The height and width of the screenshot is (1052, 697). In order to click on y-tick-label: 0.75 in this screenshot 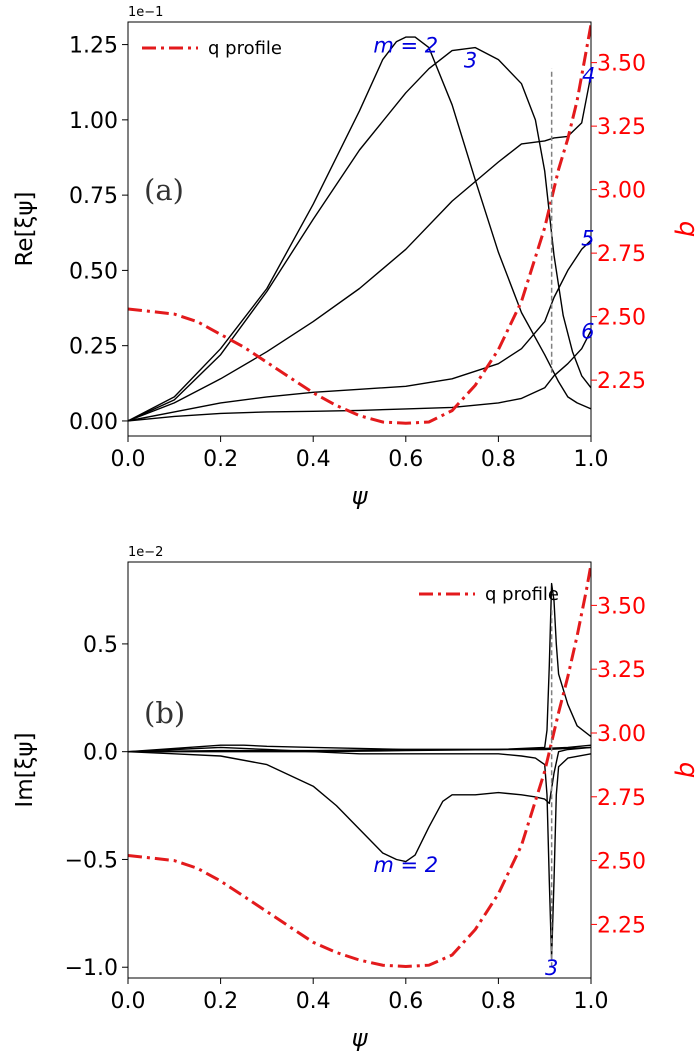, I will do `click(93, 196)`.